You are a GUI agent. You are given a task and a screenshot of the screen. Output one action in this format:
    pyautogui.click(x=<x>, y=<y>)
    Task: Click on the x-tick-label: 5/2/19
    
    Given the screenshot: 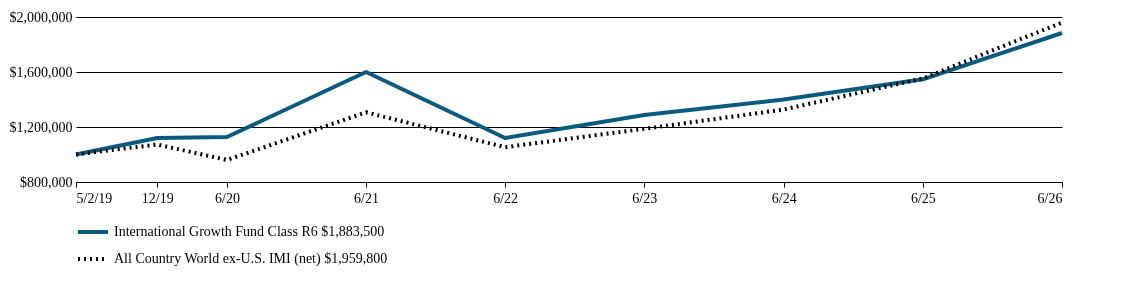 What is the action you would take?
    pyautogui.click(x=94, y=198)
    